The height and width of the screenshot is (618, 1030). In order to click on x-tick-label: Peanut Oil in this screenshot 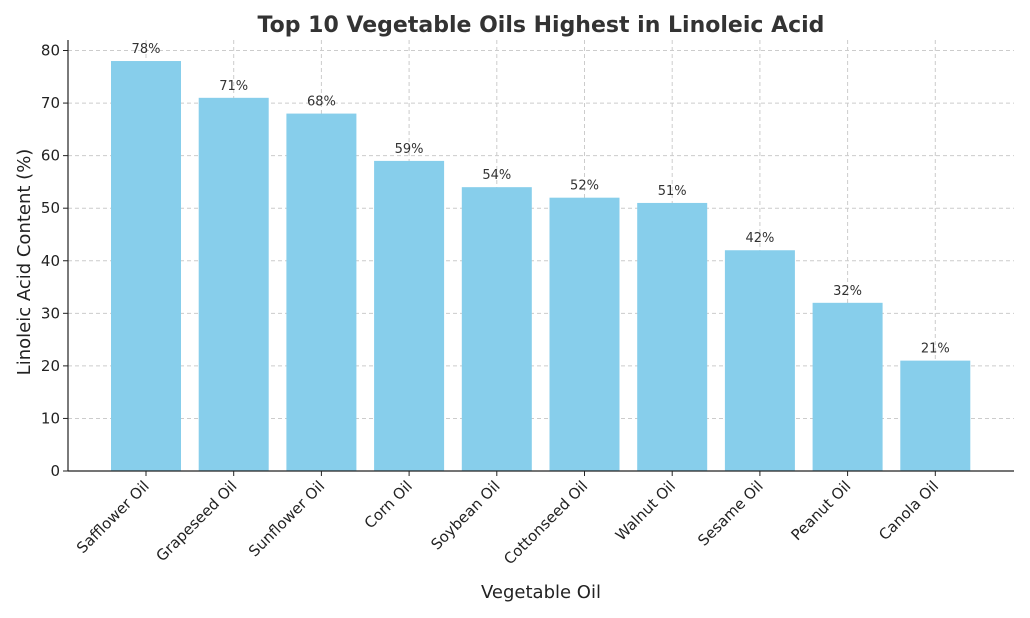, I will do `click(820, 510)`.